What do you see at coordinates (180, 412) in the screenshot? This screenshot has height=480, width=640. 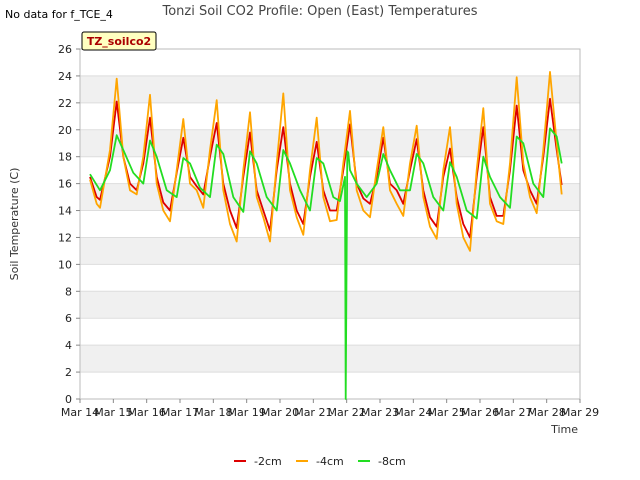 I see `x-tick-label: Mar 17` at bounding box center [180, 412].